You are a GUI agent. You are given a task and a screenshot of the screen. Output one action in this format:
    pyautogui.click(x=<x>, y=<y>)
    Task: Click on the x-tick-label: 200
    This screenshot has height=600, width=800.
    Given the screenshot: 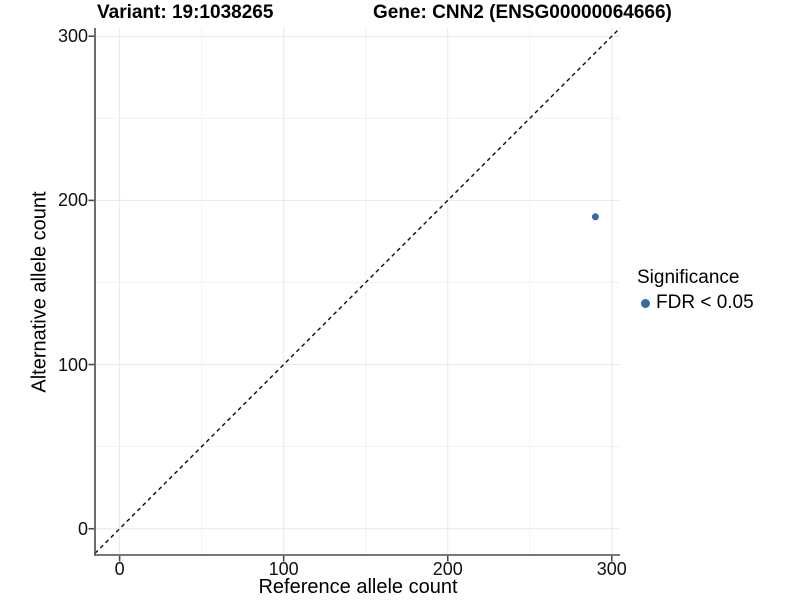 What is the action you would take?
    pyautogui.click(x=447, y=569)
    